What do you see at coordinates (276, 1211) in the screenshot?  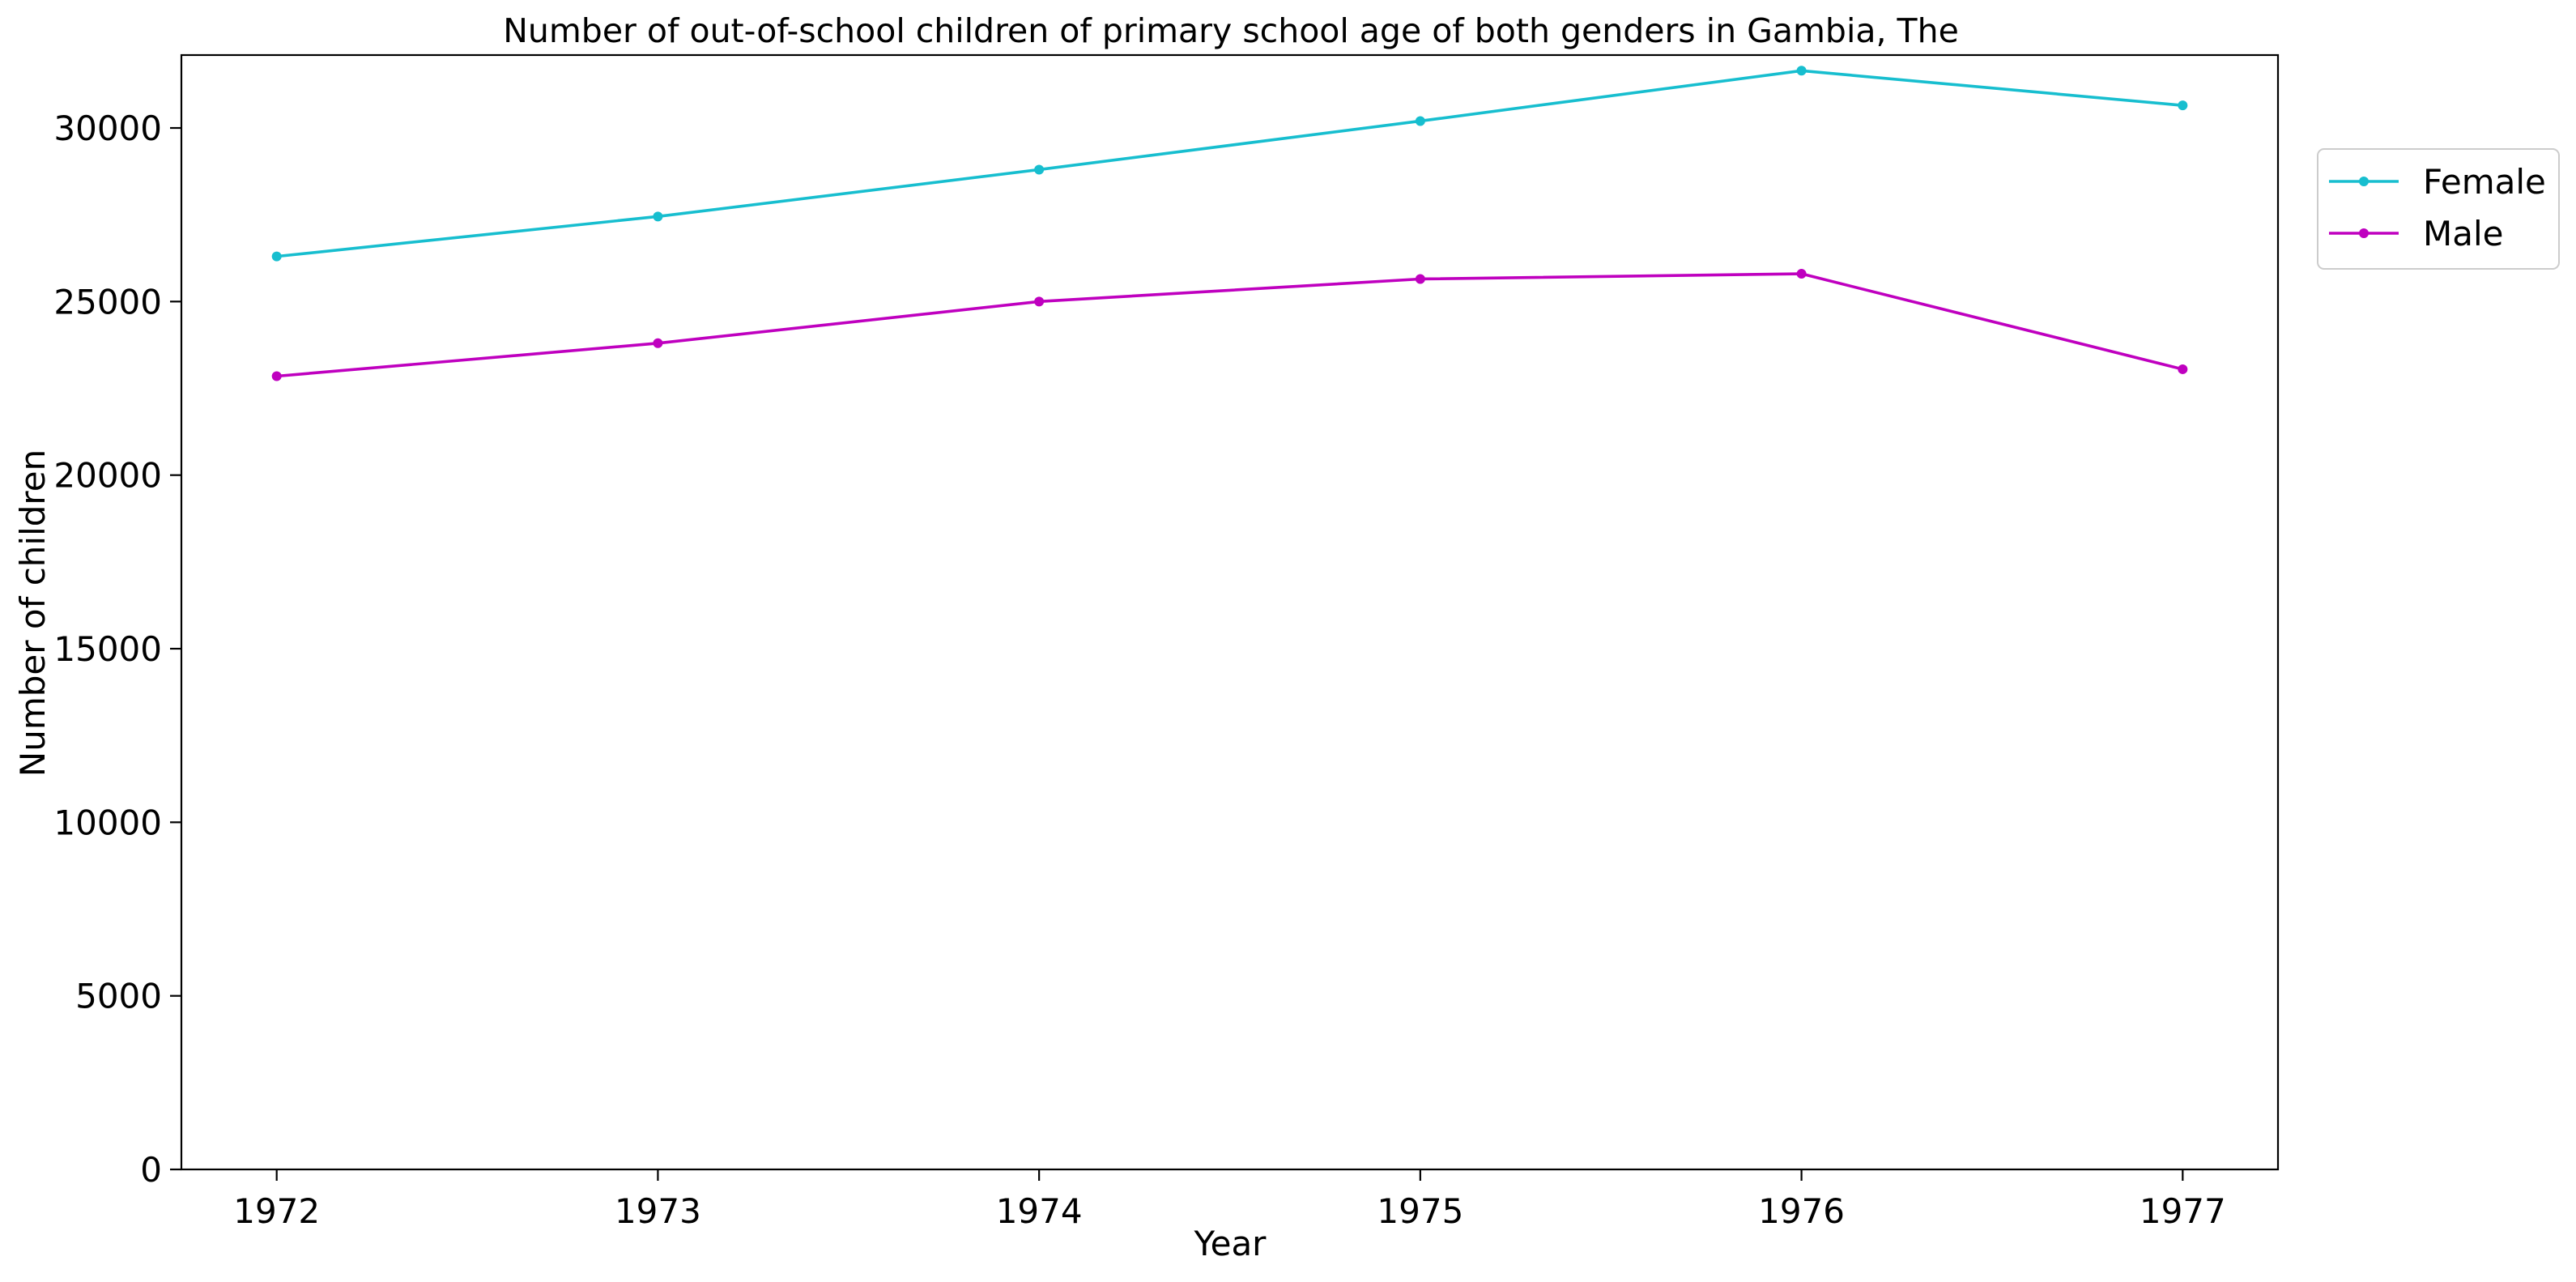 I see `x-tick-label: 1972` at bounding box center [276, 1211].